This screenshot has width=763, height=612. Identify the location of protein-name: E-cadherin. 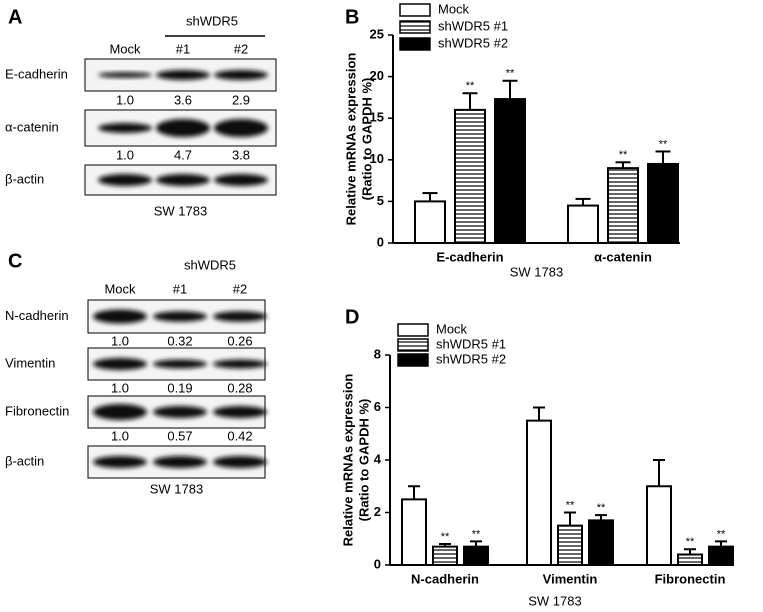
(36, 73).